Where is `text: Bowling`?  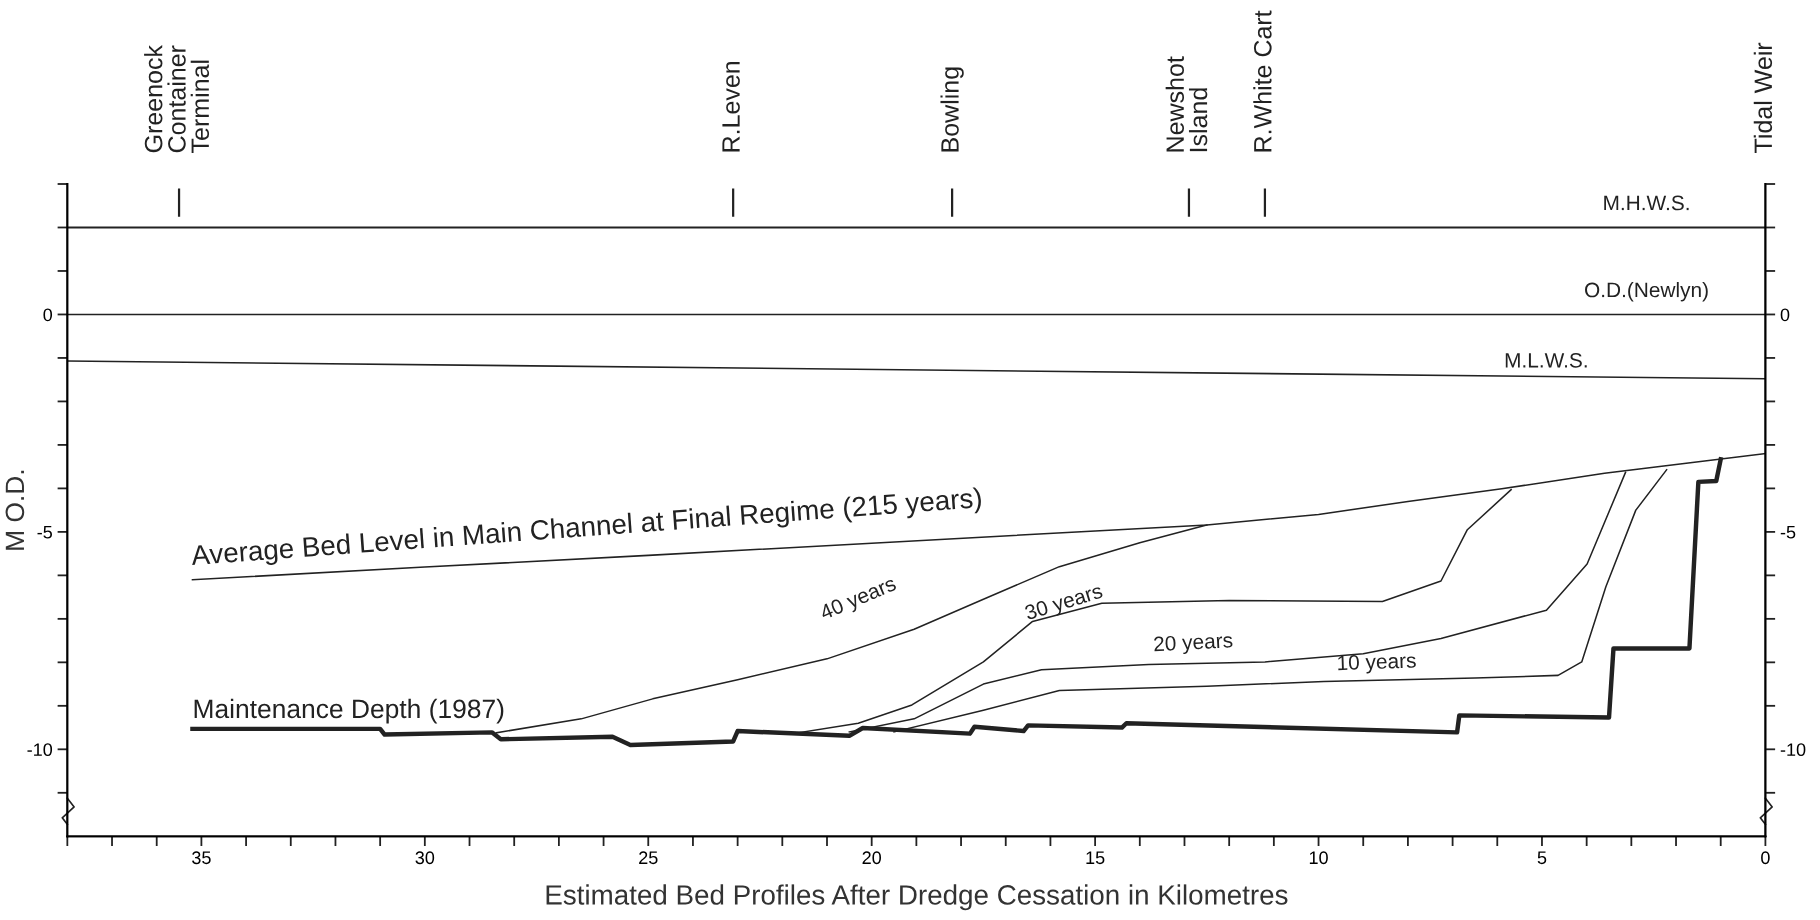
text: Bowling is located at coordinates (952, 109).